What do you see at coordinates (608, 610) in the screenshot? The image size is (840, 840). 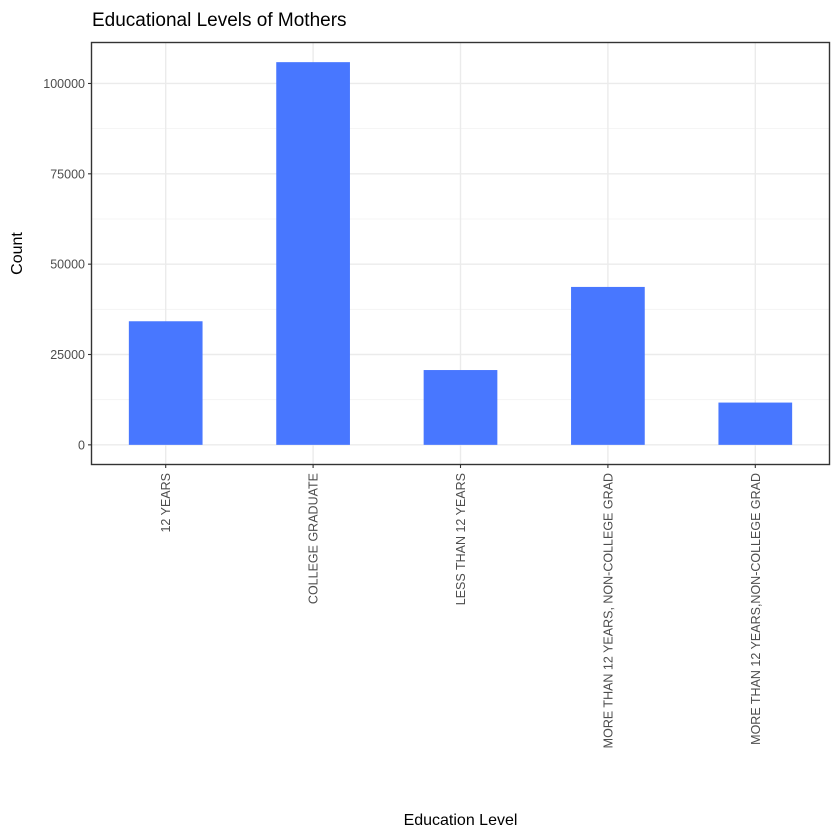 I see `x-tick-label: MORE THAN 12 YEARS, NON-COLLEGE GRAD` at bounding box center [608, 610].